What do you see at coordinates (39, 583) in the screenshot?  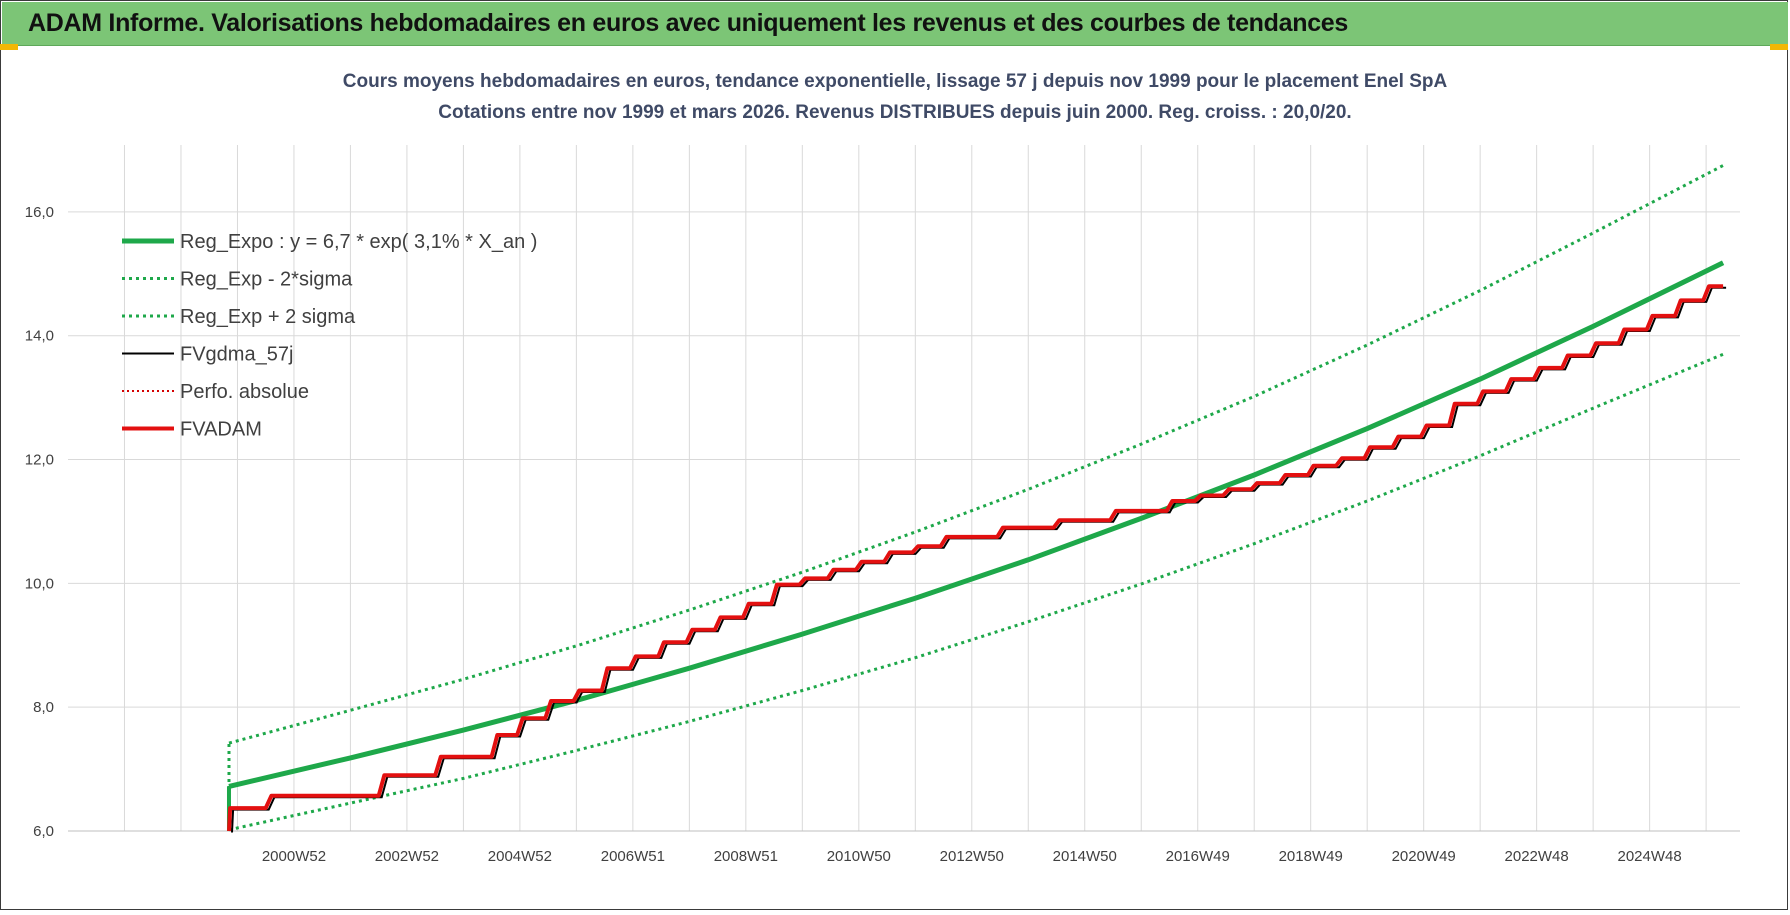 I see `y-tick-label: 10,0` at bounding box center [39, 583].